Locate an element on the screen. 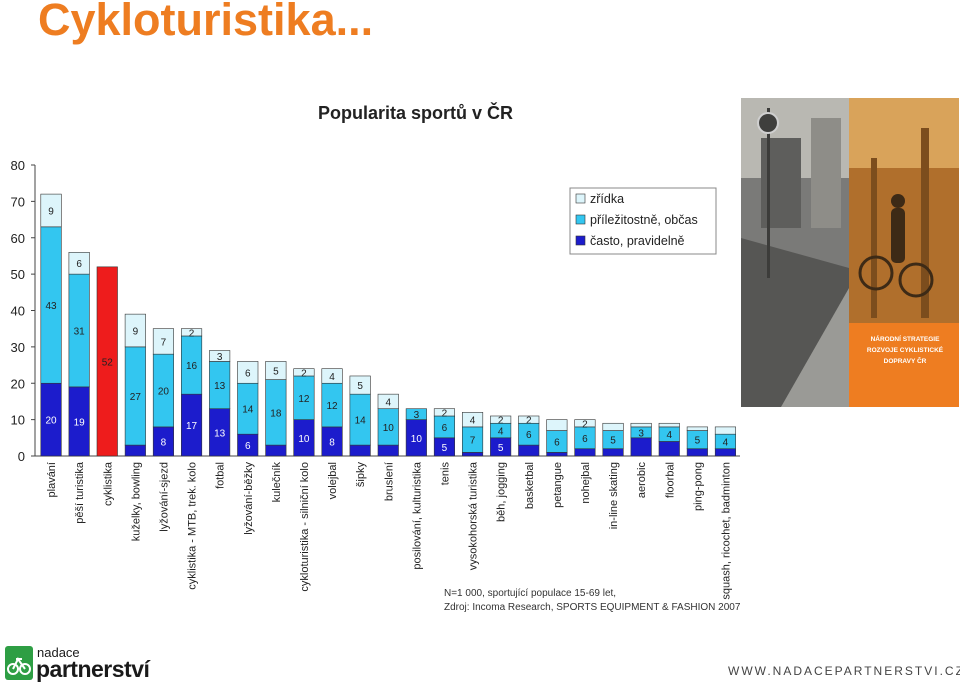 Image resolution: width=960 pixels, height=685 pixels. x-tick-label: vysokohorská turistika is located at coordinates (474, 515).